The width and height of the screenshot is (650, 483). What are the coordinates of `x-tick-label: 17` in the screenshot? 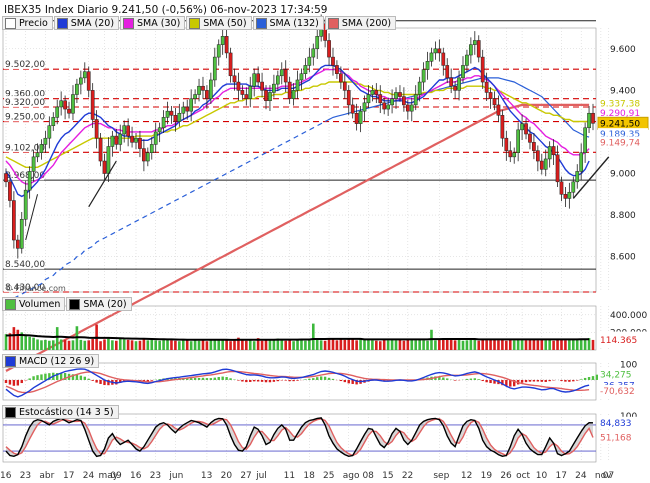 It's located at (68, 476).